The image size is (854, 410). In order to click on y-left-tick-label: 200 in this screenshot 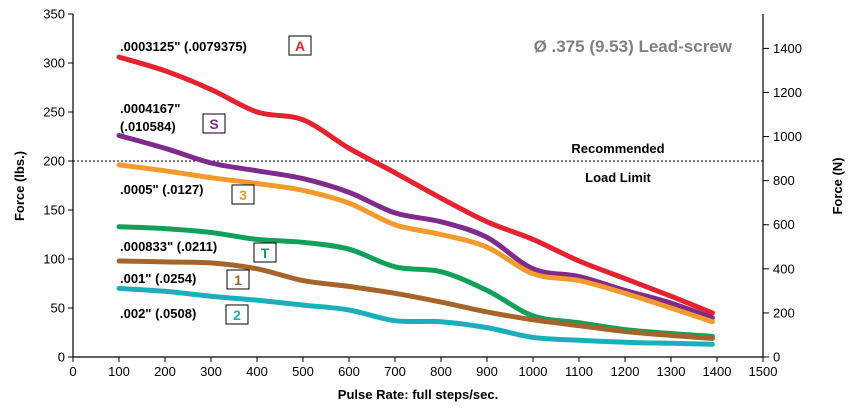, I will do `click(54, 161)`.